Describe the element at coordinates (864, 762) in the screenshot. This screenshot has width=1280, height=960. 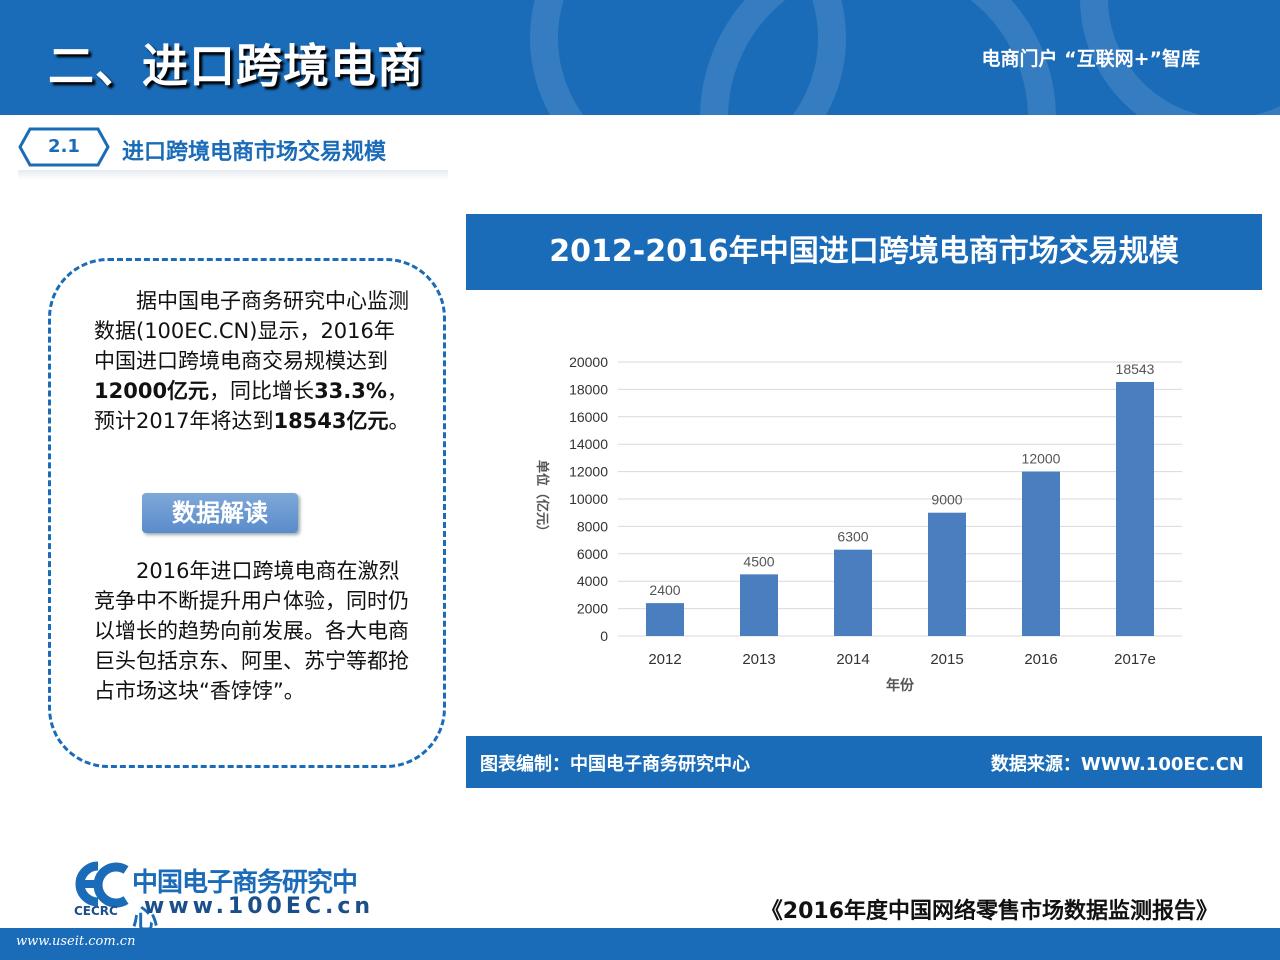
I see `chart-footer: 图表编制：中国电子商务研究中心 数据来源：WWW.100EC.CN` at that location.